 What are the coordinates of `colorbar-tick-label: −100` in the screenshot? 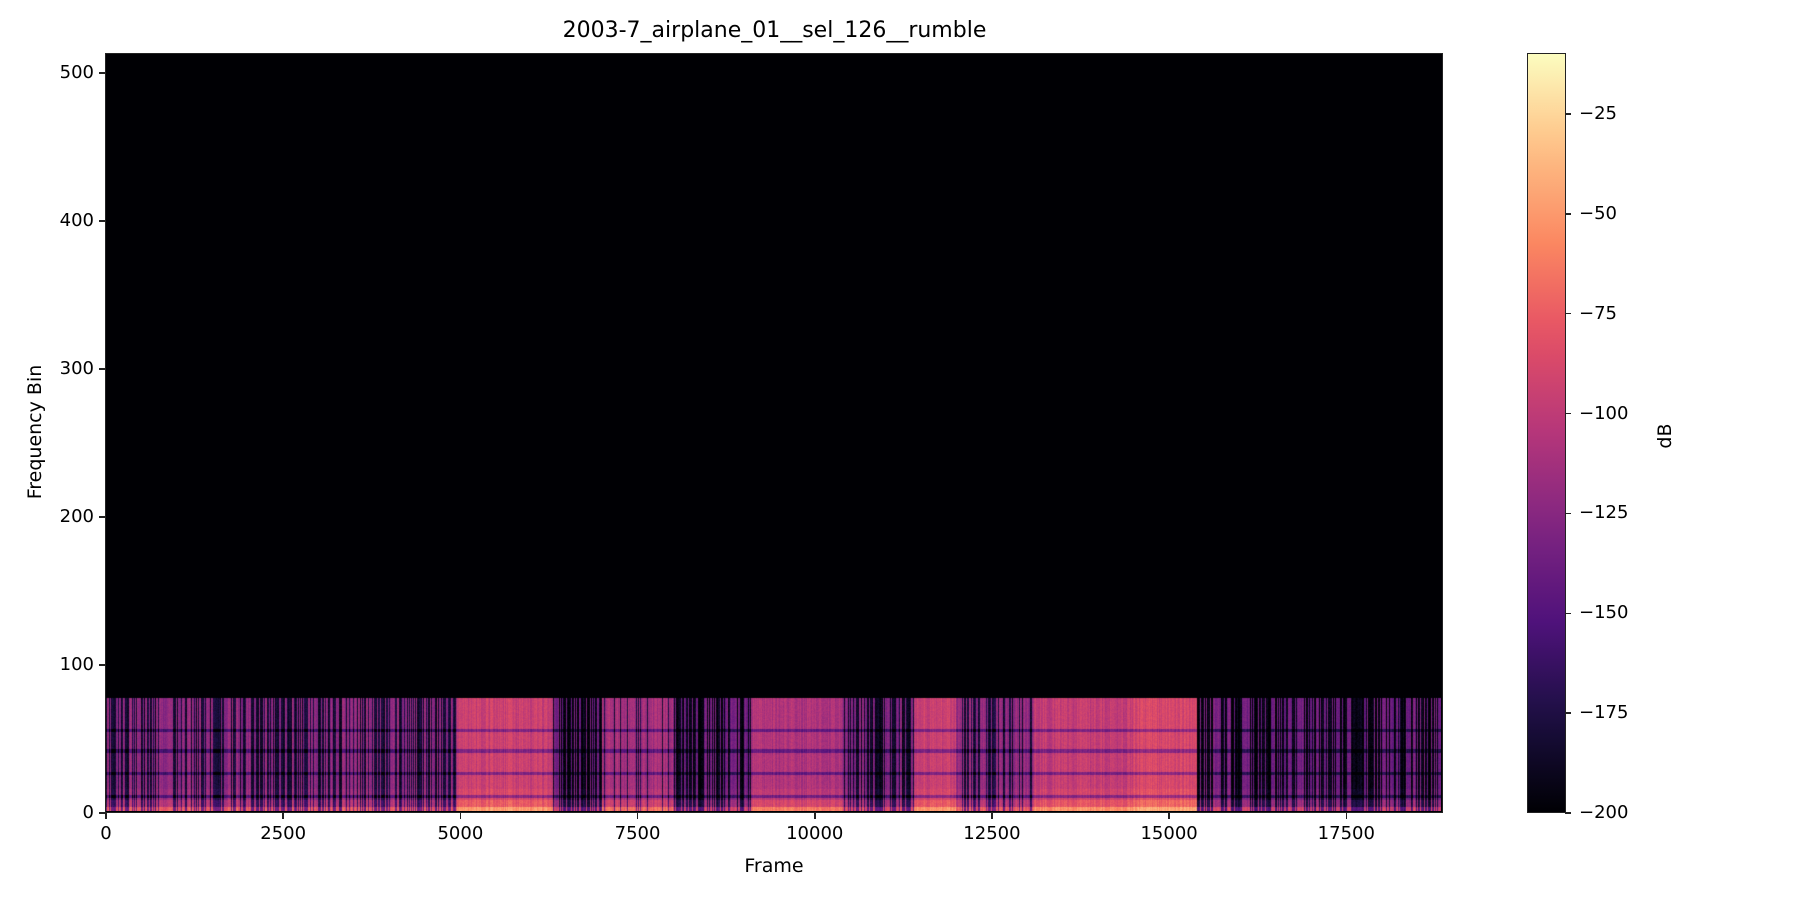 It's located at (1604, 413).